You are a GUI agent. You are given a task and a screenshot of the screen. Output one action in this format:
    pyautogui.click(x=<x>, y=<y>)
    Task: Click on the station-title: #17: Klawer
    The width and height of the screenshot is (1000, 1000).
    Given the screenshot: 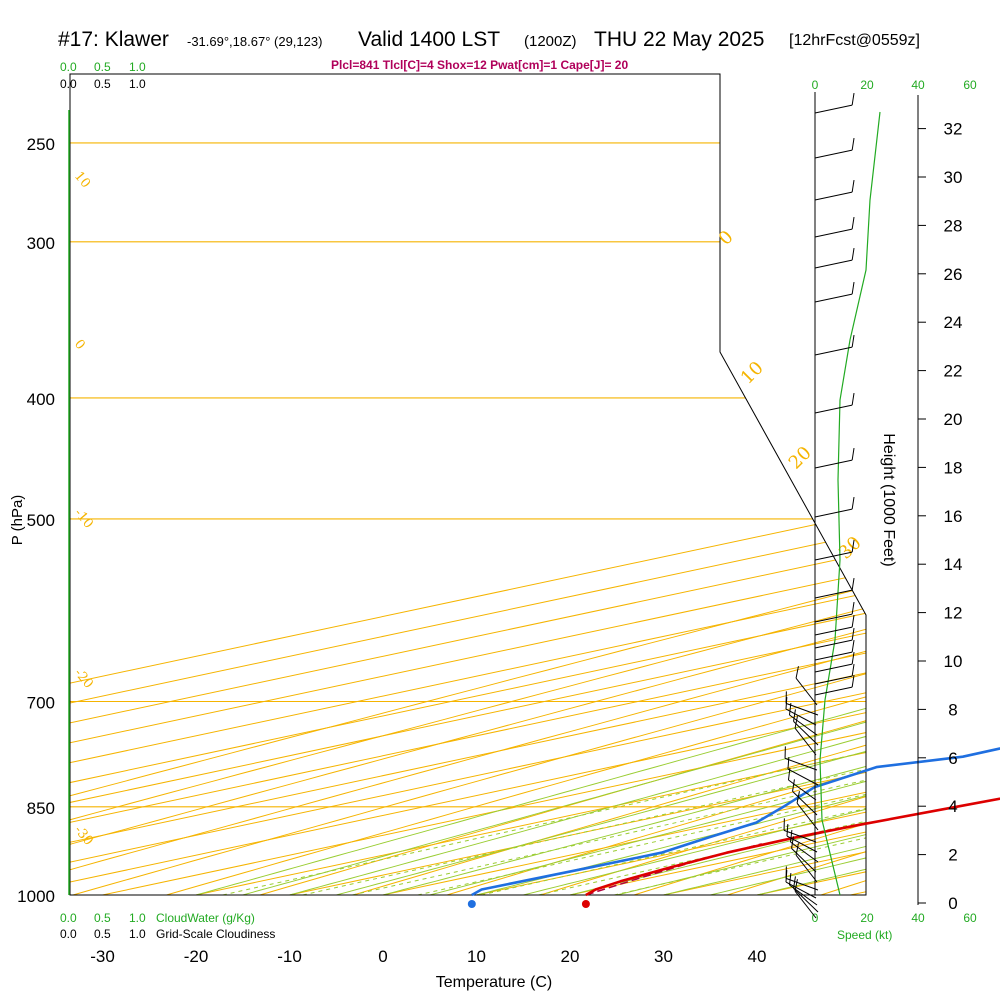 What is the action you would take?
    pyautogui.click(x=113, y=39)
    